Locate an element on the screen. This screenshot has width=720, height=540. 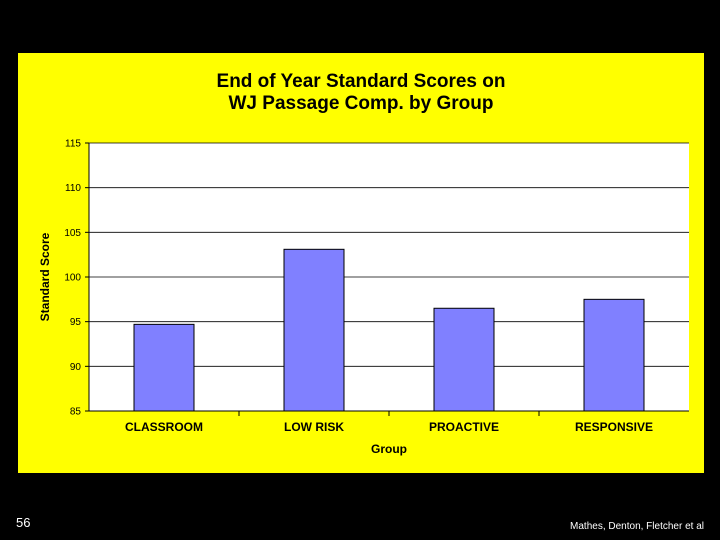
x-tick-label: PROACTIVE is located at coordinates (464, 427).